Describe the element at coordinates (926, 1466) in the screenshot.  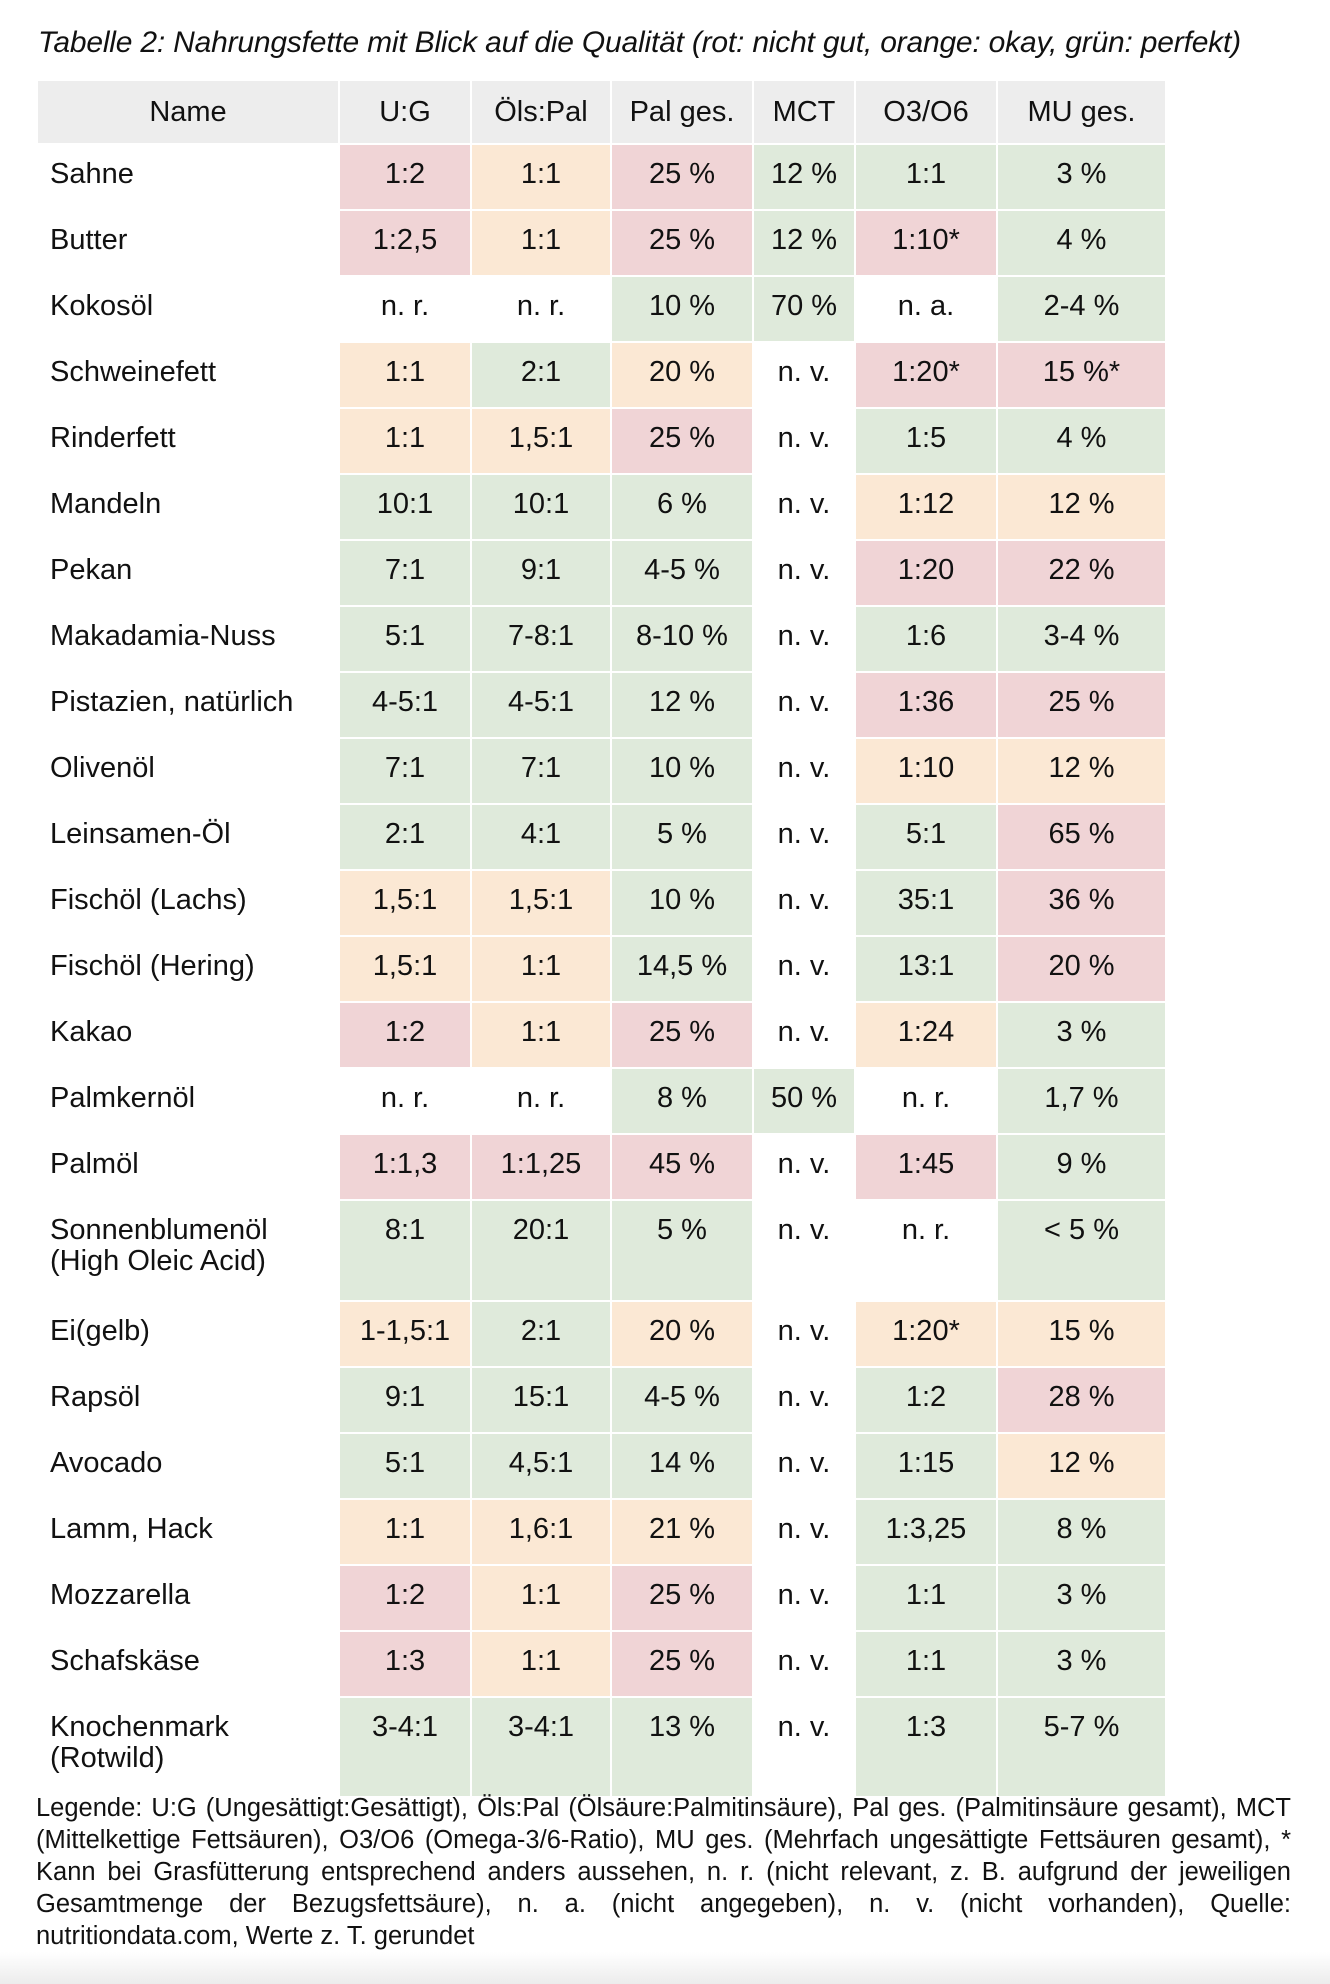
I see `cell-o3-o6: 1:15` at that location.